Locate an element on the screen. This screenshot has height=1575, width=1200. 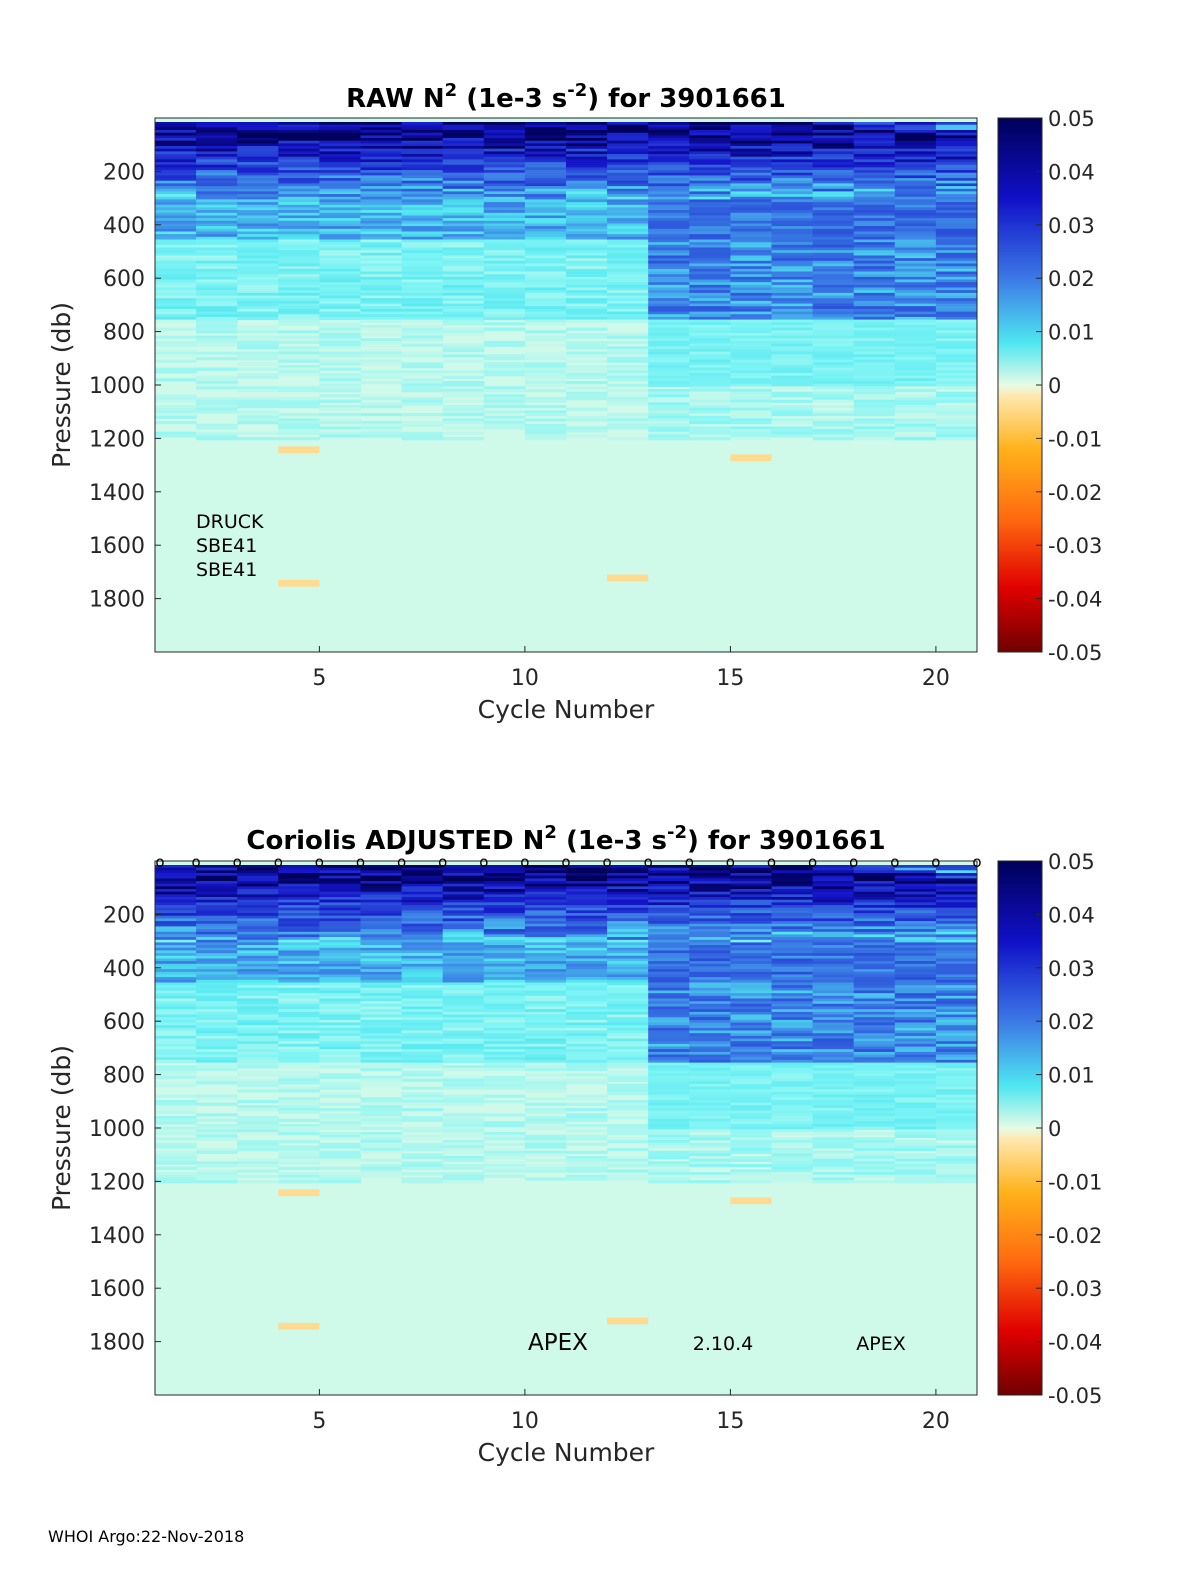
colorbar-tick-label: -0.02 is located at coordinates (1075, 493).